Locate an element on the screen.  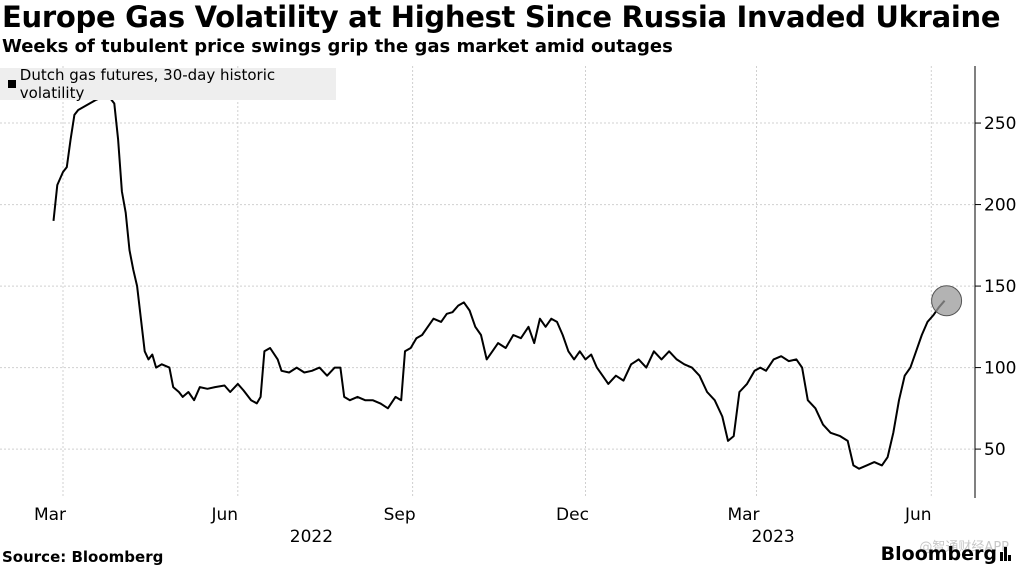
y-tick-label: 50 is located at coordinates (995, 450).